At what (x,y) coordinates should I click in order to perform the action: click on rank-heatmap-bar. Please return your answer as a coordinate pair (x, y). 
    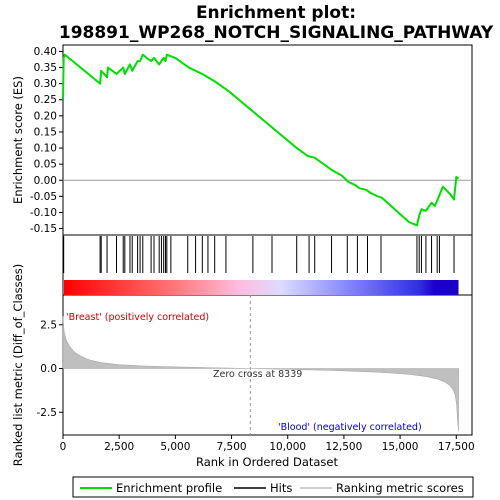
    Looking at the image, I should click on (261, 287).